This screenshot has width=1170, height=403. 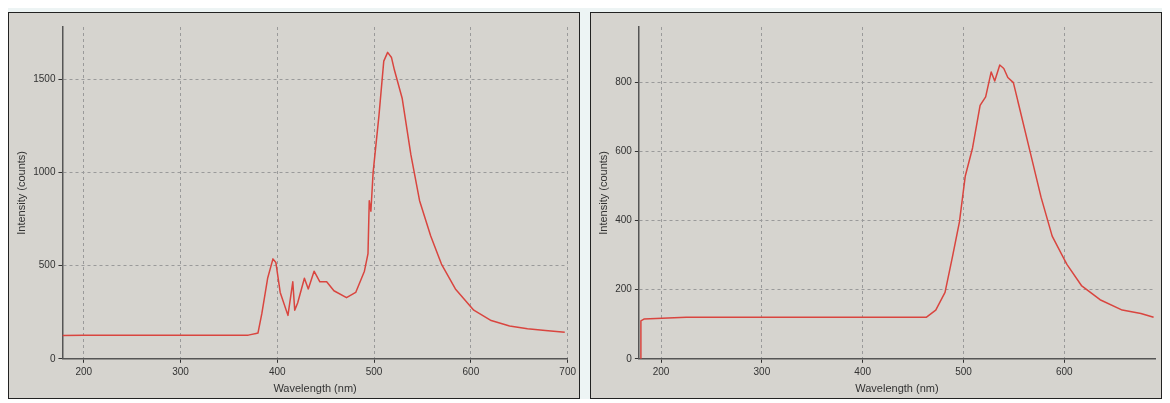 What do you see at coordinates (624, 82) in the screenshot?
I see `y-tick-label: 800` at bounding box center [624, 82].